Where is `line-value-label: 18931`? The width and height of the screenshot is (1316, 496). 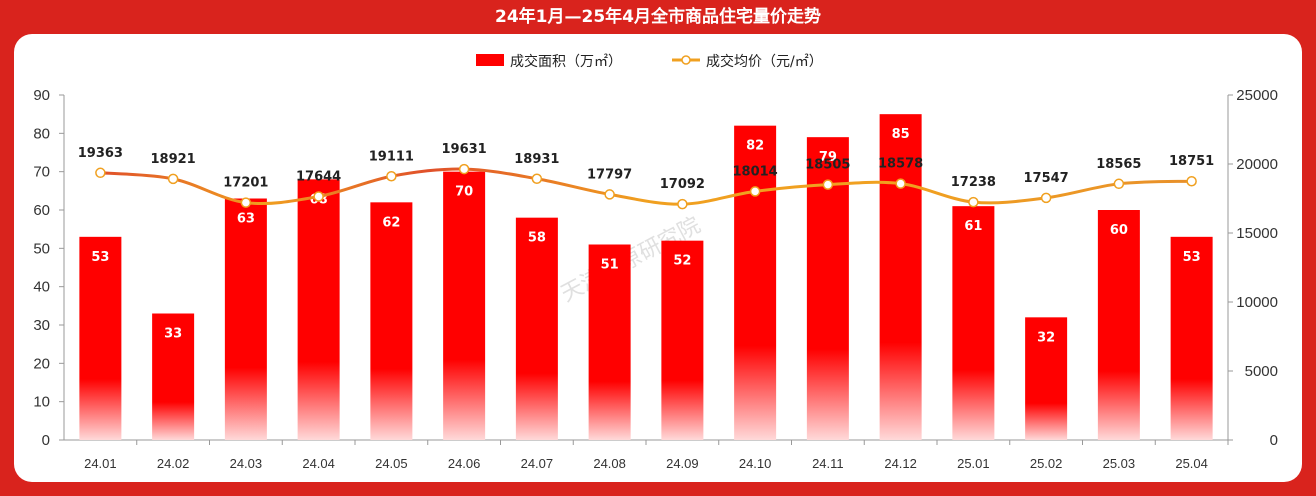 line-value-label: 18931 is located at coordinates (536, 159).